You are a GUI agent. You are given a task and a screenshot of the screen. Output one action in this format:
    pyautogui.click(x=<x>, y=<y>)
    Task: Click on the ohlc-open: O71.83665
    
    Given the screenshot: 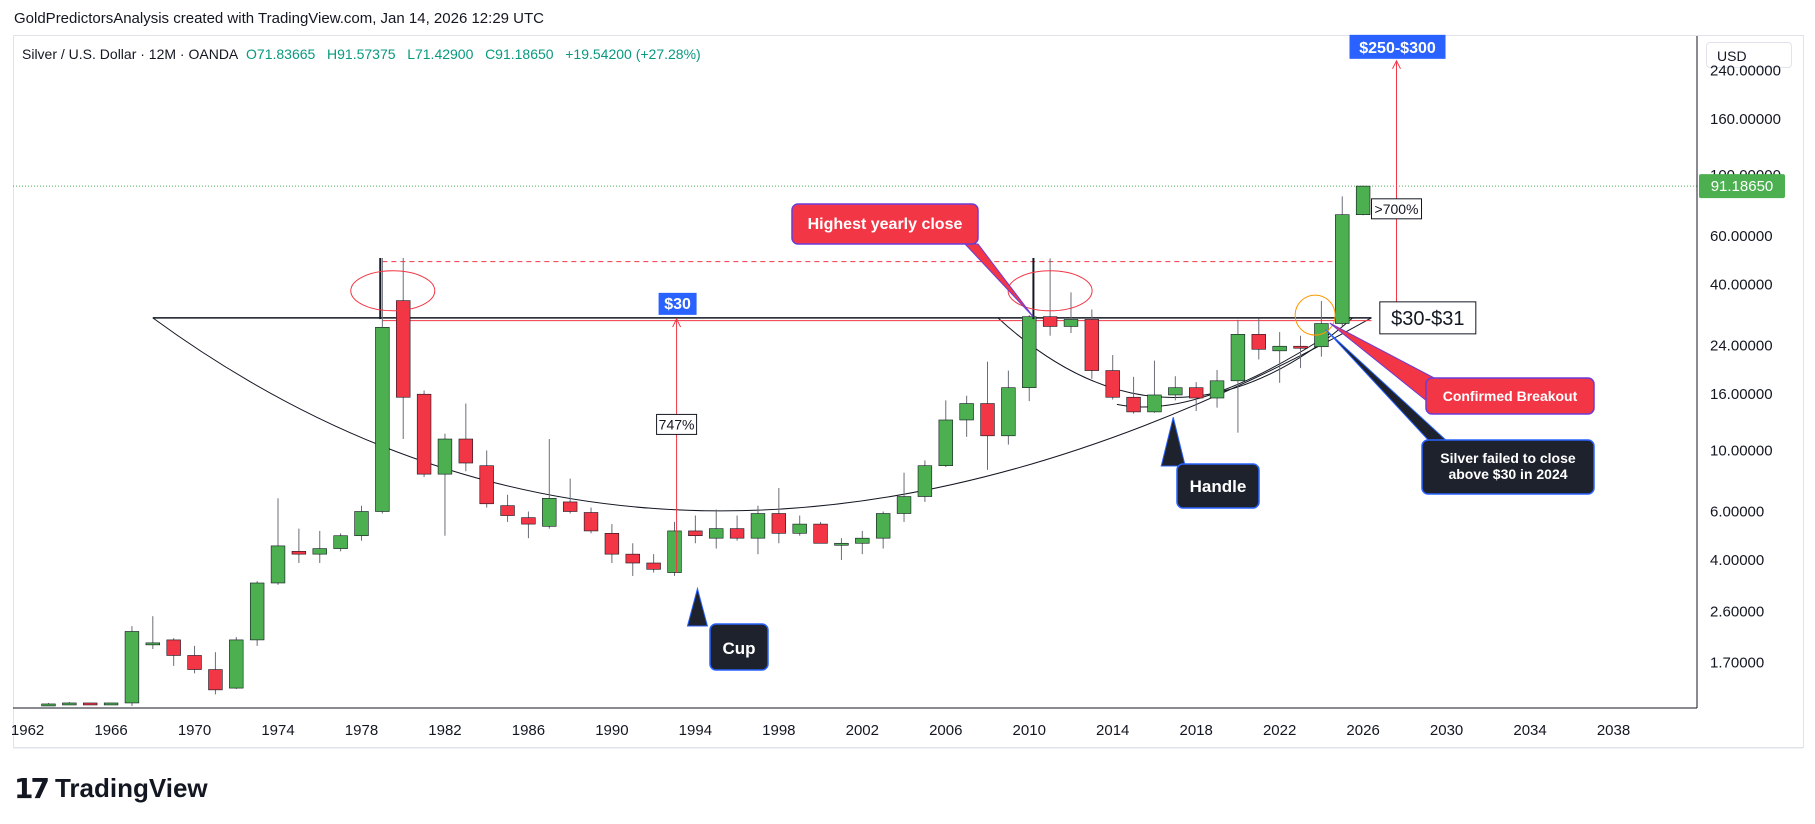 What is the action you would take?
    pyautogui.click(x=281, y=54)
    